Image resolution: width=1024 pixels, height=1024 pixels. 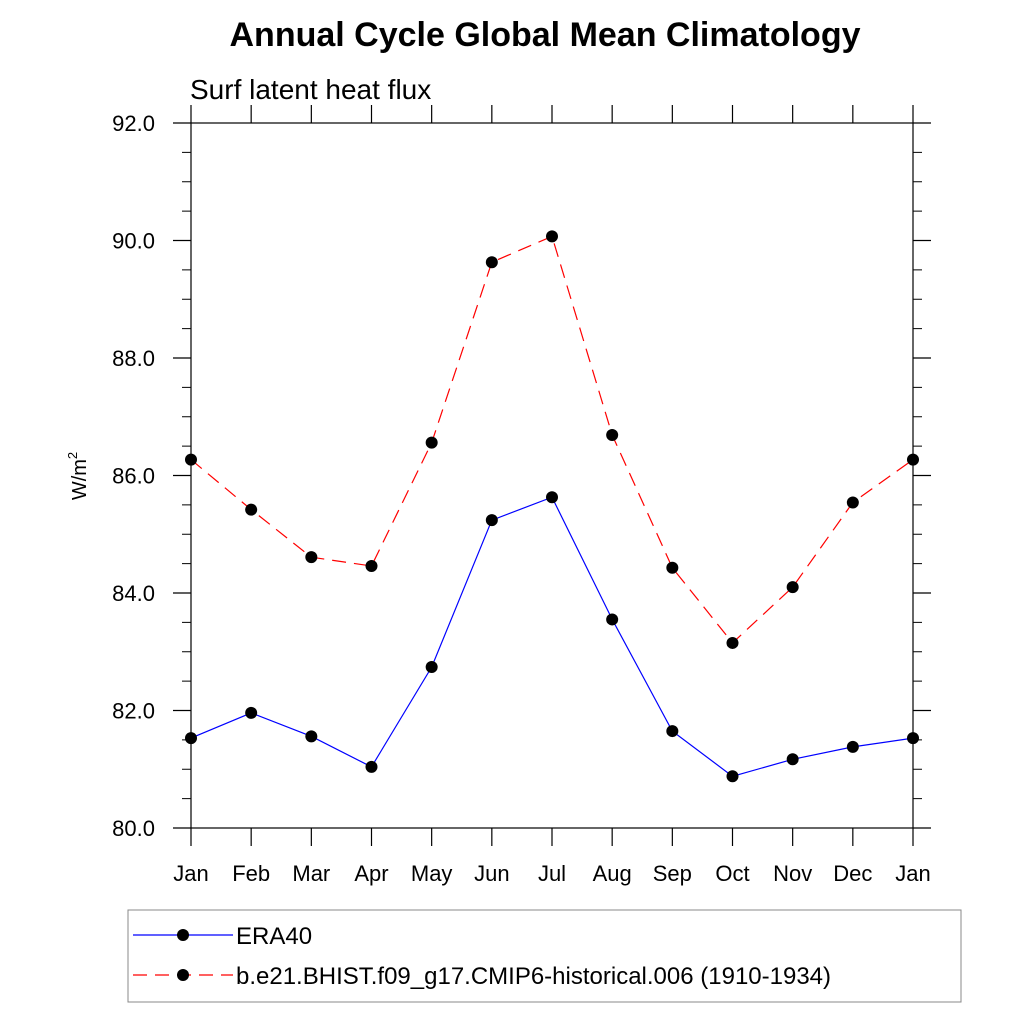 What do you see at coordinates (133, 711) in the screenshot?
I see `y-tick-label: 82.0` at bounding box center [133, 711].